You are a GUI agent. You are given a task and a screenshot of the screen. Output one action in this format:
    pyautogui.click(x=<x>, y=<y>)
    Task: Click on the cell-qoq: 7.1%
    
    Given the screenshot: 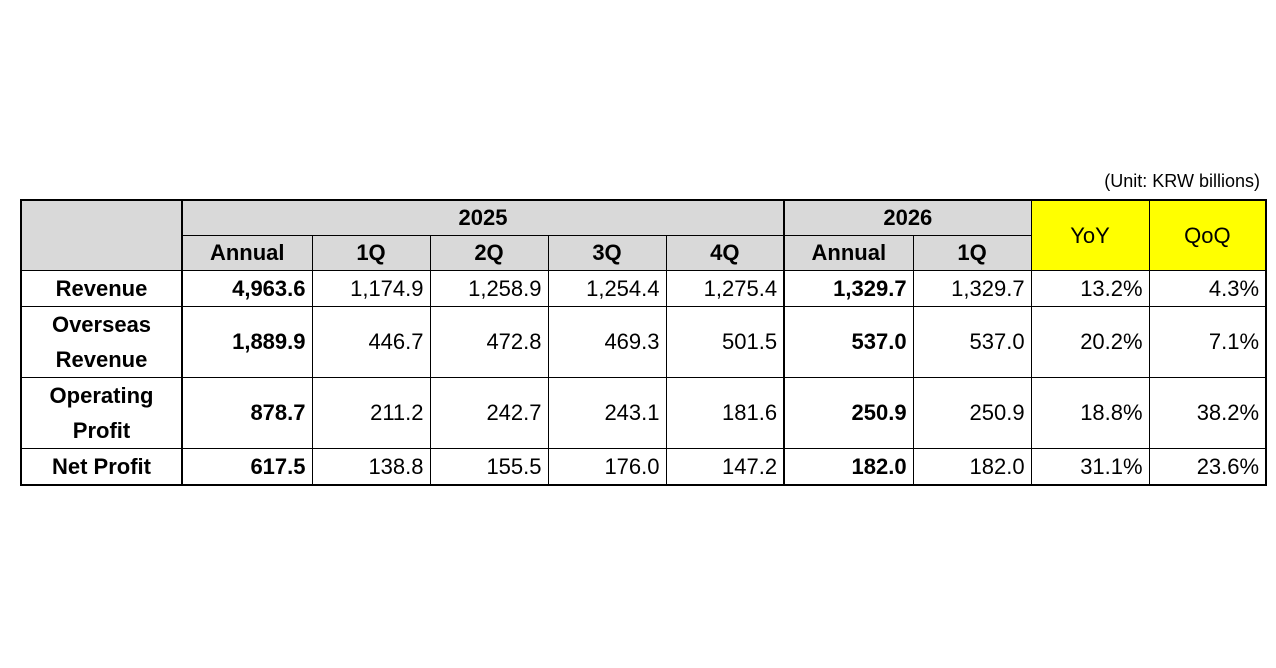 What is the action you would take?
    pyautogui.click(x=1207, y=342)
    